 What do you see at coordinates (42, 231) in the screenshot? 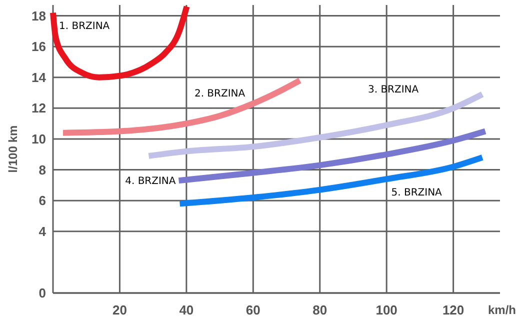
I see `y-tick-label: 4` at bounding box center [42, 231].